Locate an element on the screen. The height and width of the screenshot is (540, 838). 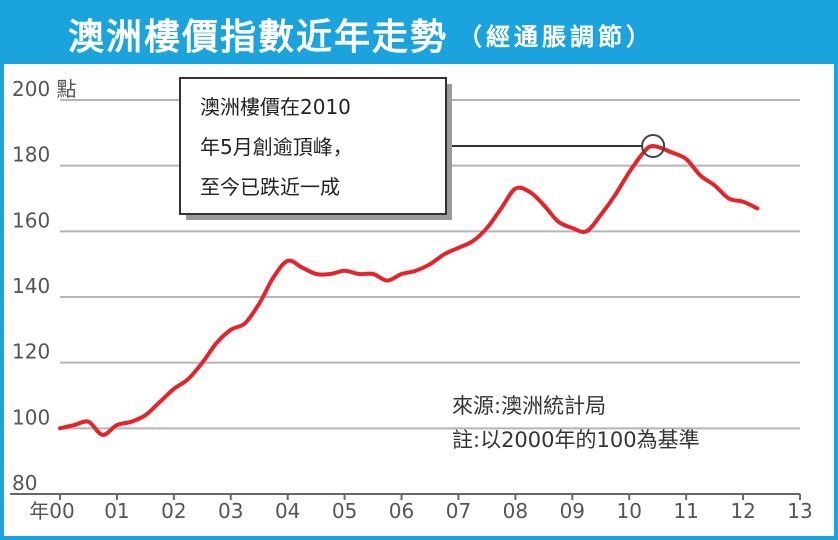
x-tick-label: 03 is located at coordinates (230, 511).